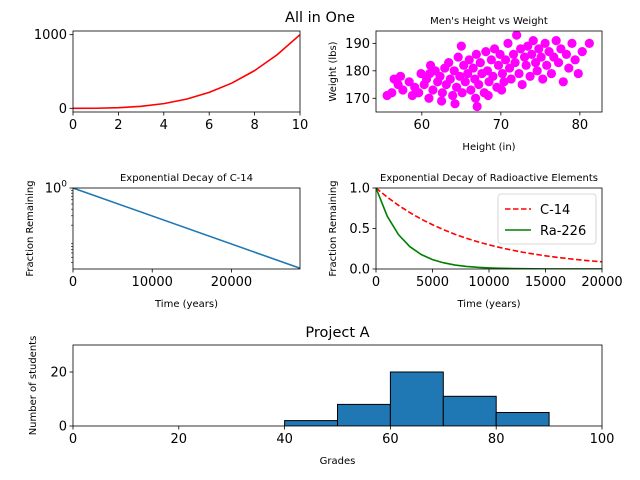 The height and width of the screenshot is (480, 640). Describe the element at coordinates (284, 439) in the screenshot. I see `x-tick-label: 40` at that location.